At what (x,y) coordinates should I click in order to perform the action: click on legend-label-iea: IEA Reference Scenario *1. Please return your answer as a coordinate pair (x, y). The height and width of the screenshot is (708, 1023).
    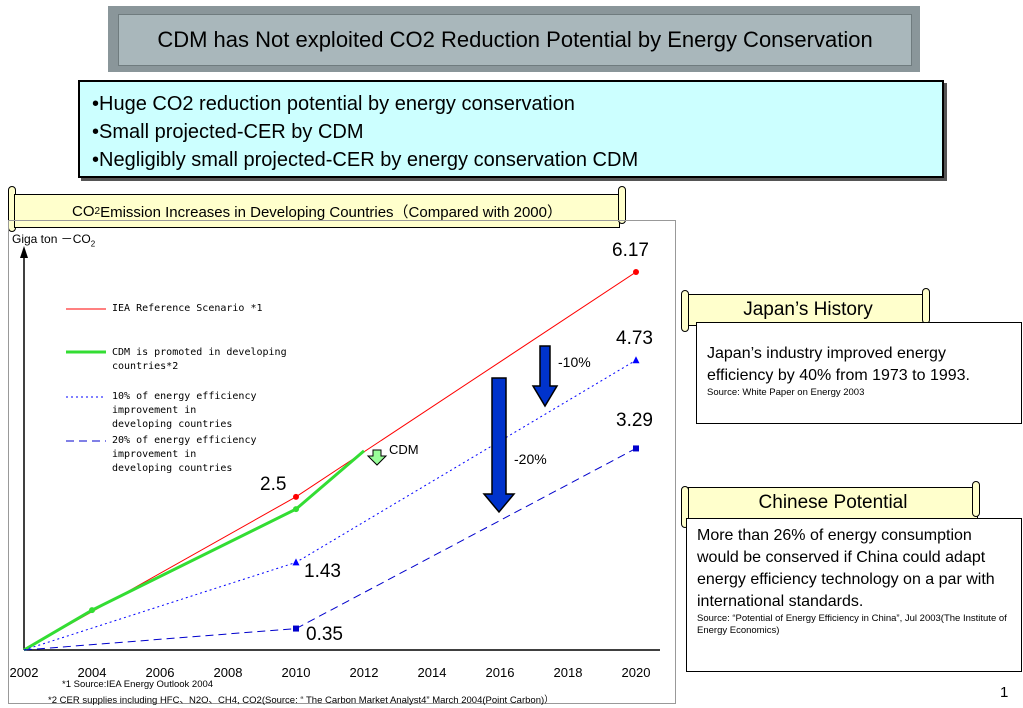
    Looking at the image, I should click on (187, 308).